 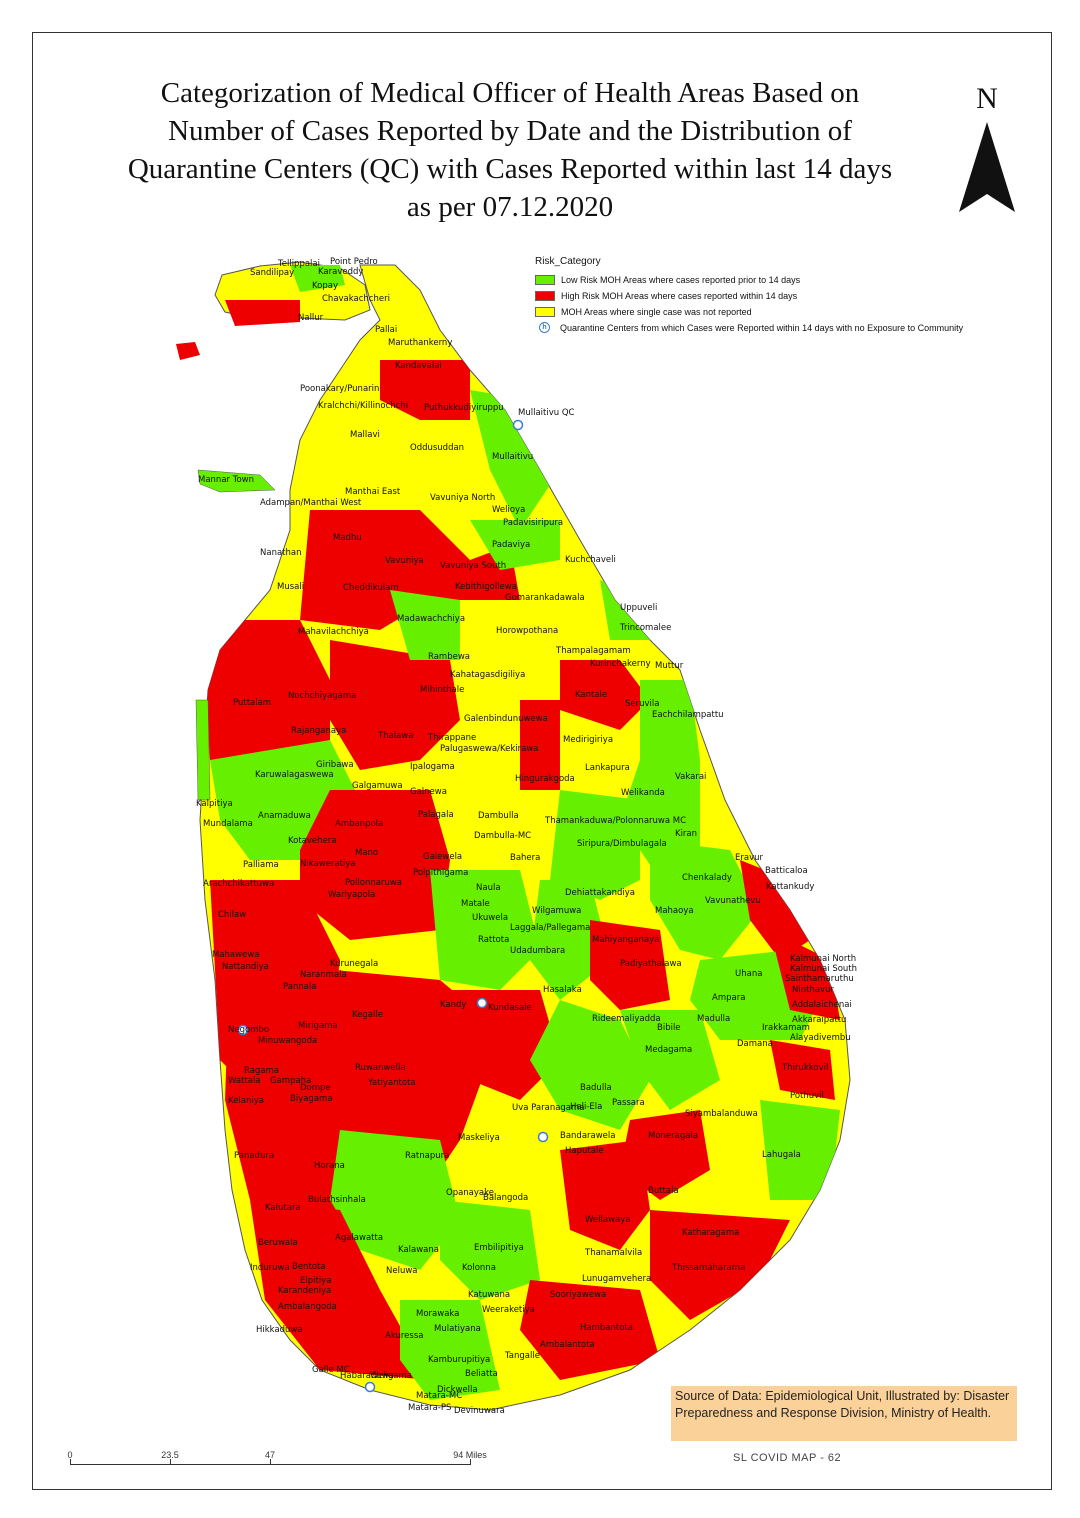 I want to click on moh-area-label: Point Pedro, so click(x=354, y=262).